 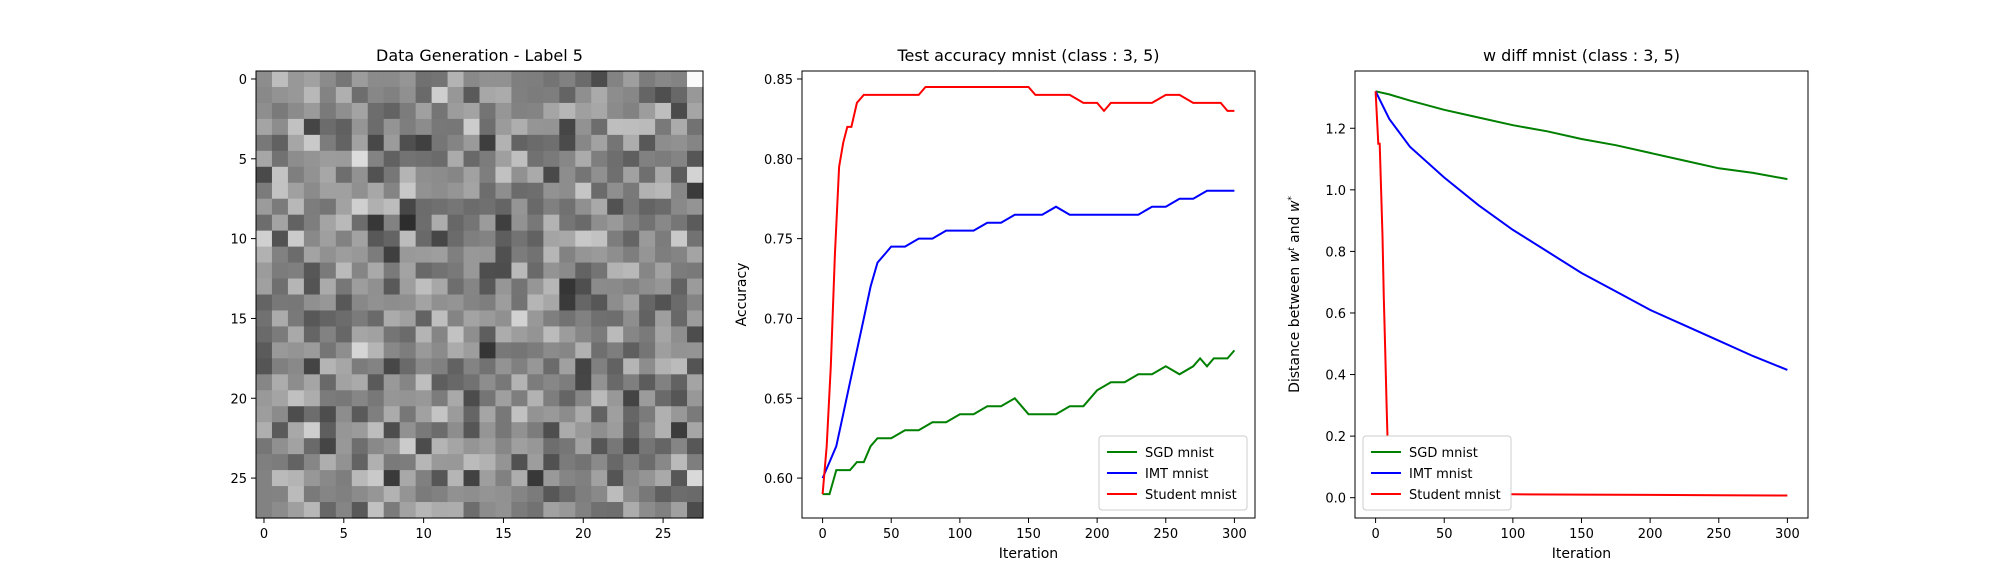 I want to click on x-tick-label: 250, so click(x=1718, y=534).